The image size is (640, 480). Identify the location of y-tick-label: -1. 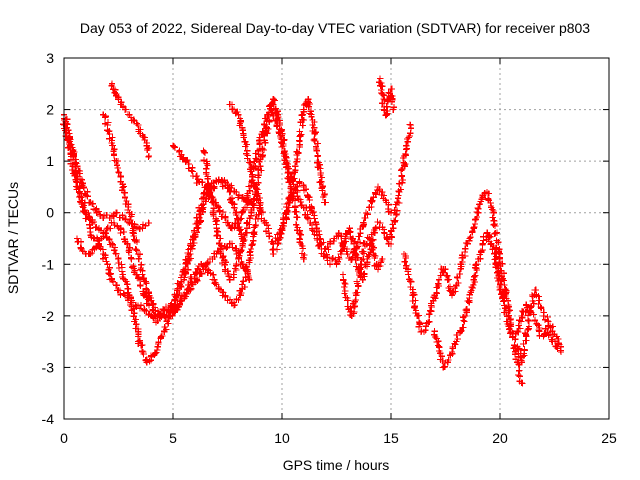
(48, 264).